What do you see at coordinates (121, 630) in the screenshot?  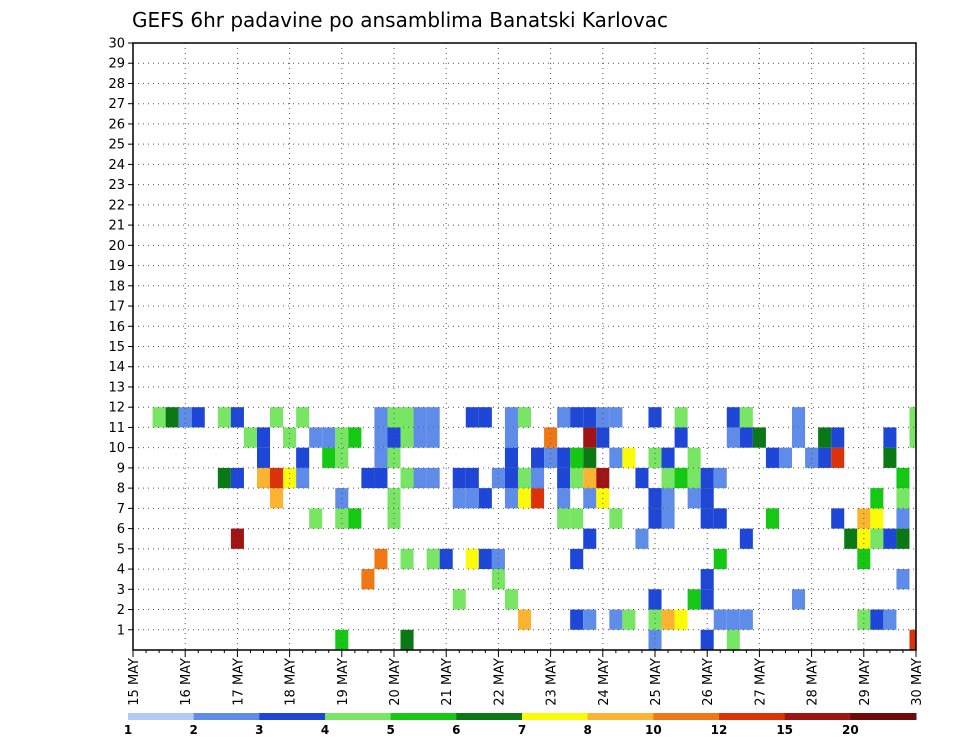 I see `y-tick-label: 1` at bounding box center [121, 630].